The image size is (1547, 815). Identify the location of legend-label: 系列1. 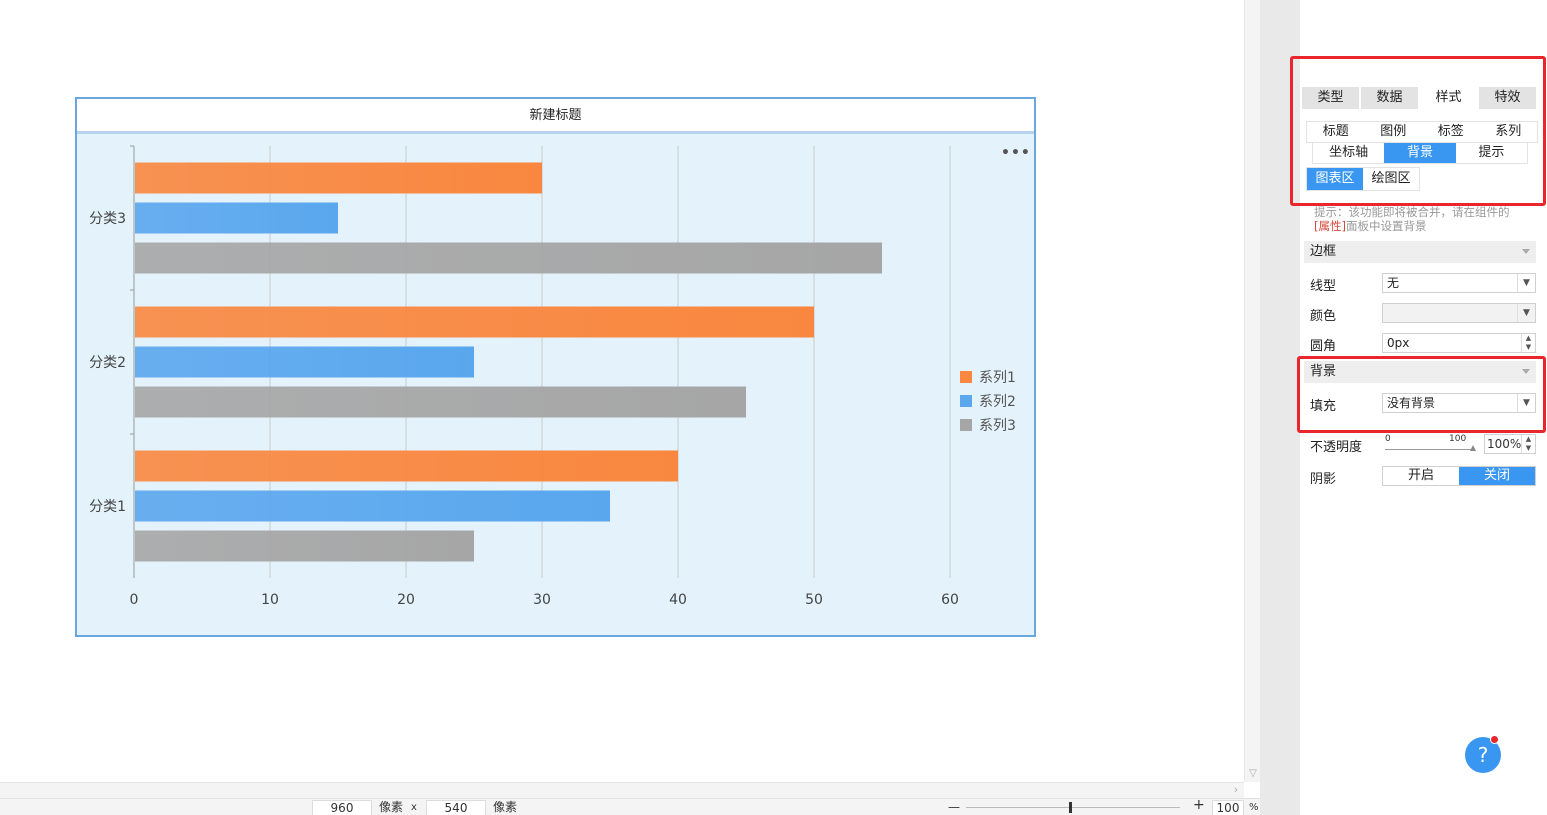
(997, 378).